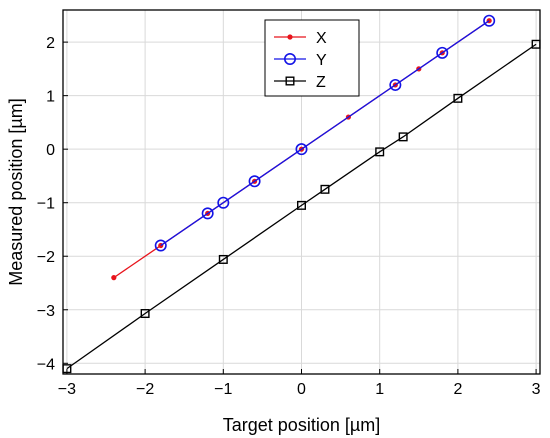 The width and height of the screenshot is (550, 438). What do you see at coordinates (300, 38) in the screenshot?
I see `legend-item-x: X` at bounding box center [300, 38].